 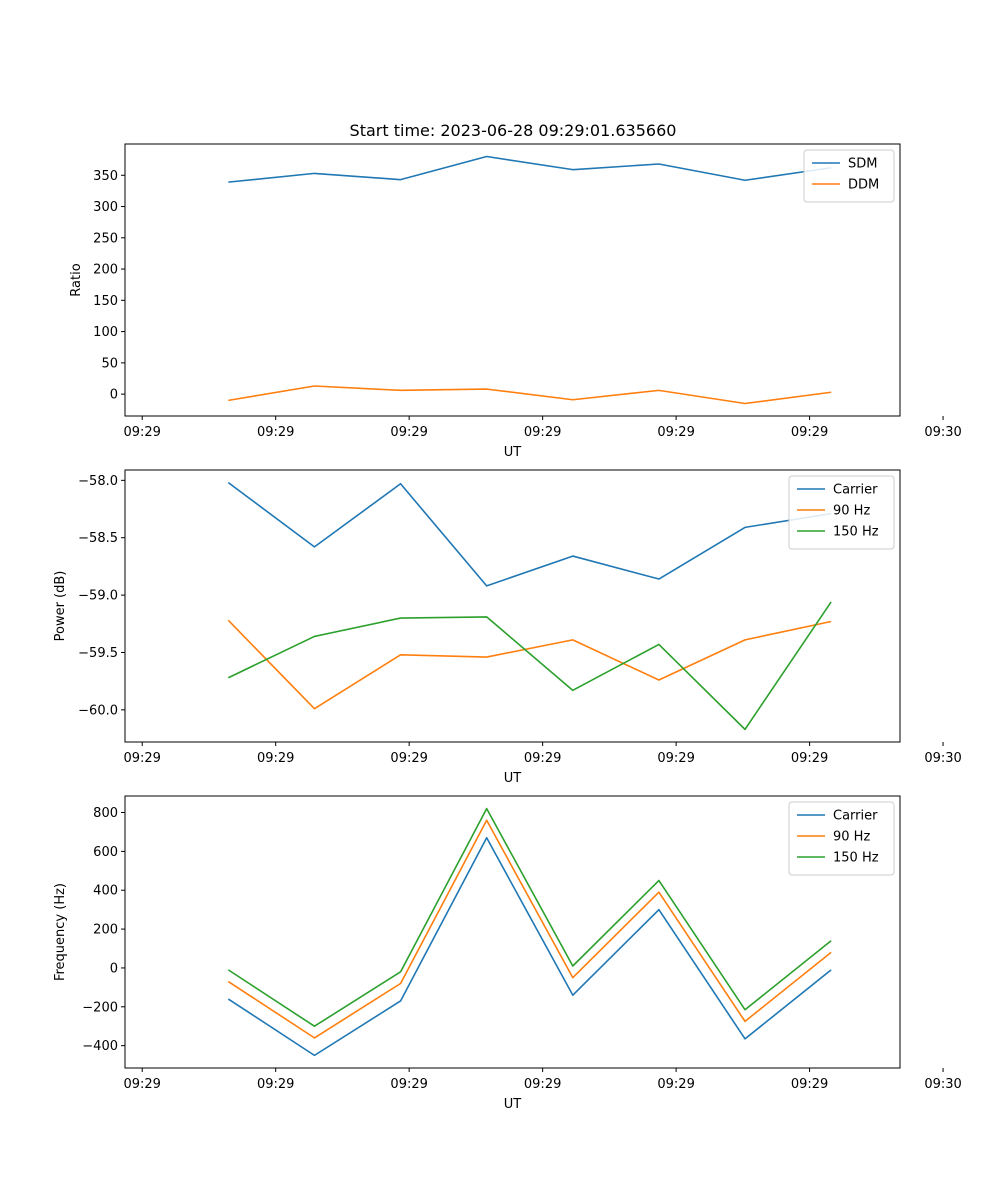 What do you see at coordinates (109, 363) in the screenshot?
I see `y-tick-label: 50` at bounding box center [109, 363].